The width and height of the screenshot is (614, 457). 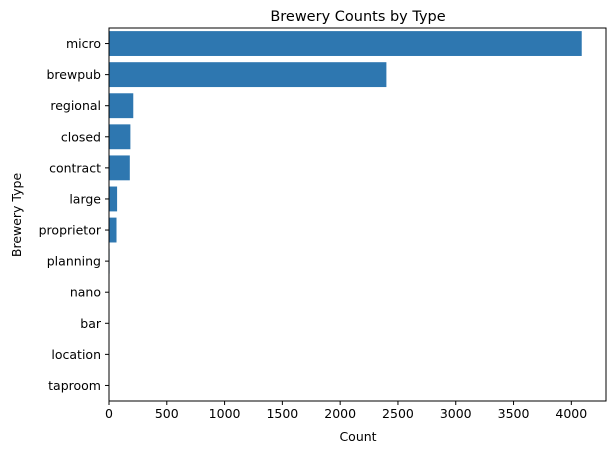 I want to click on x-tick-label: 4000, so click(x=571, y=413).